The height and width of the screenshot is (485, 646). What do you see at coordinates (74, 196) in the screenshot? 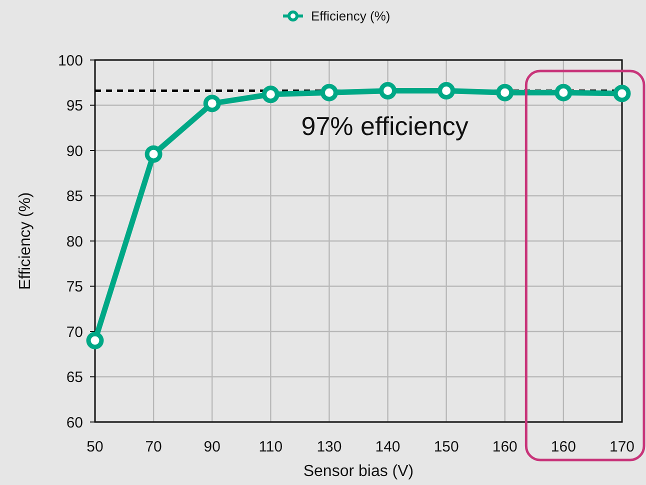
I see `y-tick-label: 85` at bounding box center [74, 196].